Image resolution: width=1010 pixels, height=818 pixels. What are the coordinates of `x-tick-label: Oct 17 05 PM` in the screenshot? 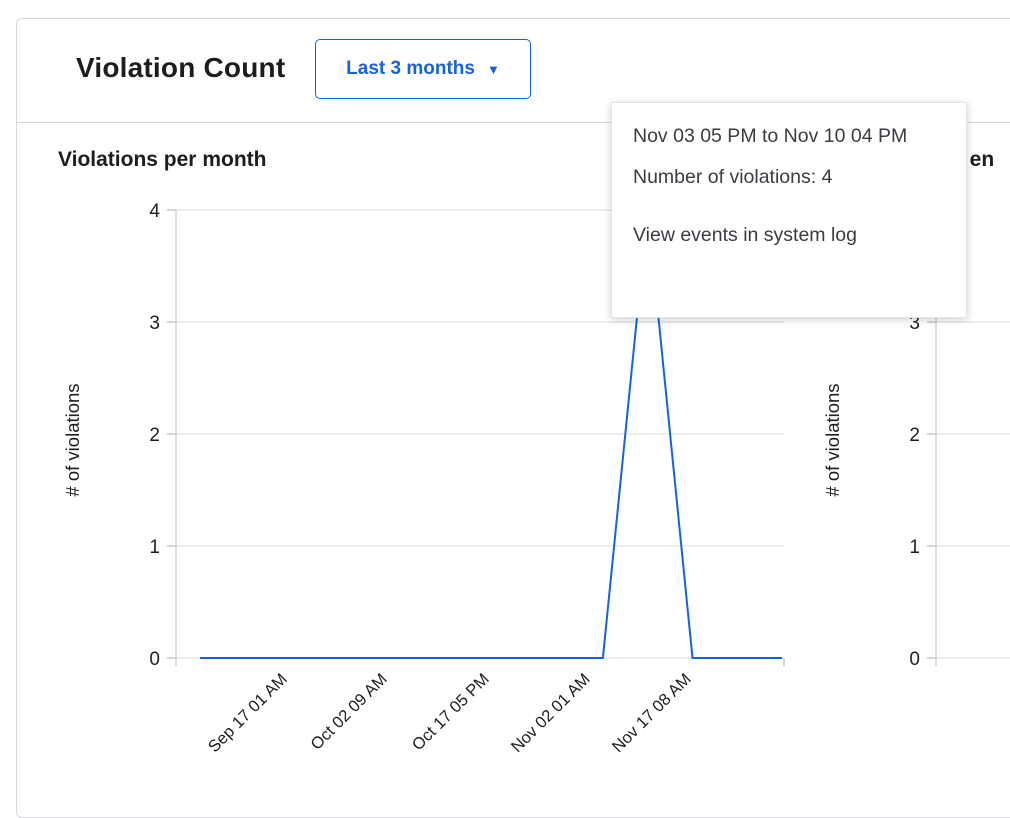 It's located at (451, 712).